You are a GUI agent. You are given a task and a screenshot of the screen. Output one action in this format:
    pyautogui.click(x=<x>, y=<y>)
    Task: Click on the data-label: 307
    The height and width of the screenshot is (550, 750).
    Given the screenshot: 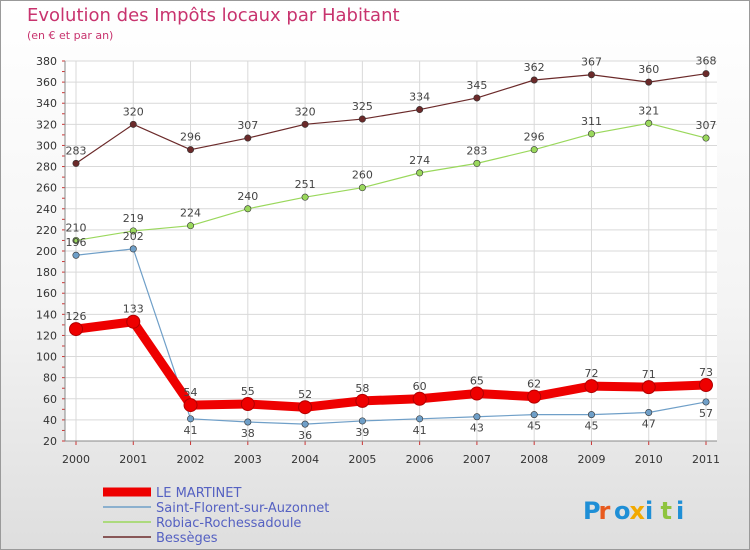 What is the action you would take?
    pyautogui.click(x=706, y=125)
    